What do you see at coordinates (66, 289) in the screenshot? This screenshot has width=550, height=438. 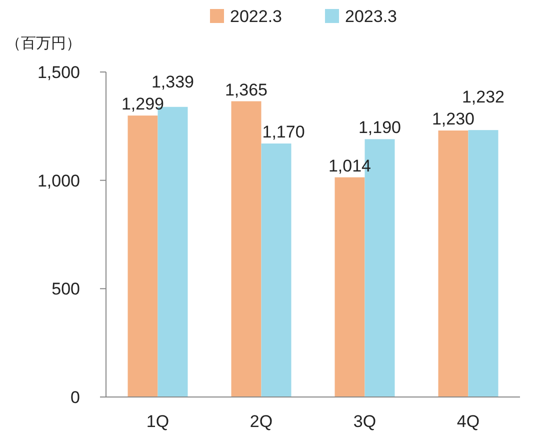 I see `y-tick-label: 500` at bounding box center [66, 289].